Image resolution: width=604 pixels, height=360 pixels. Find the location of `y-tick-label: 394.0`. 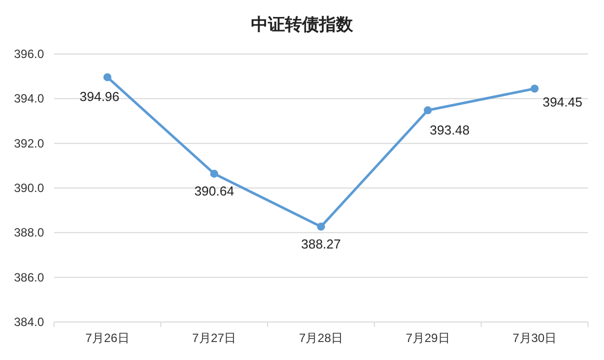

y-tick-label: 394.0 is located at coordinates (29, 99).